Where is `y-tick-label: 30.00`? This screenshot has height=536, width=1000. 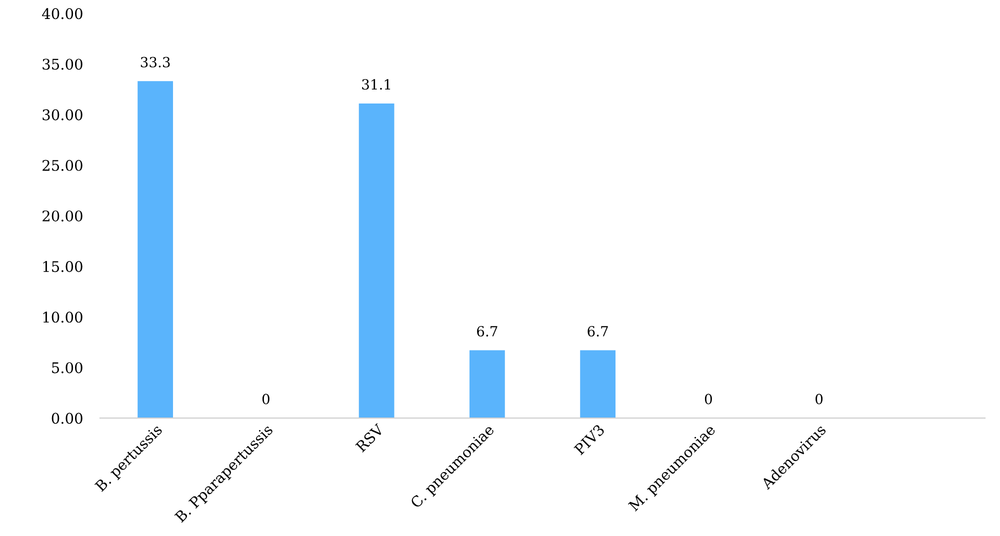
y-tick-label: 30.00 is located at coordinates (62, 114).